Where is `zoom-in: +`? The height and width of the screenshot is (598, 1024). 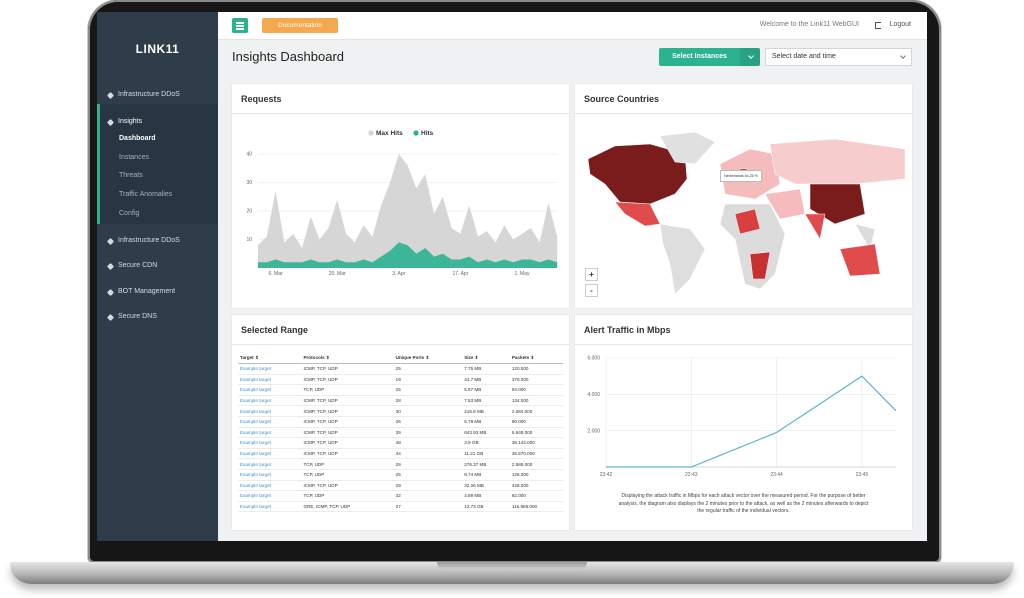 zoom-in: + is located at coordinates (591, 274).